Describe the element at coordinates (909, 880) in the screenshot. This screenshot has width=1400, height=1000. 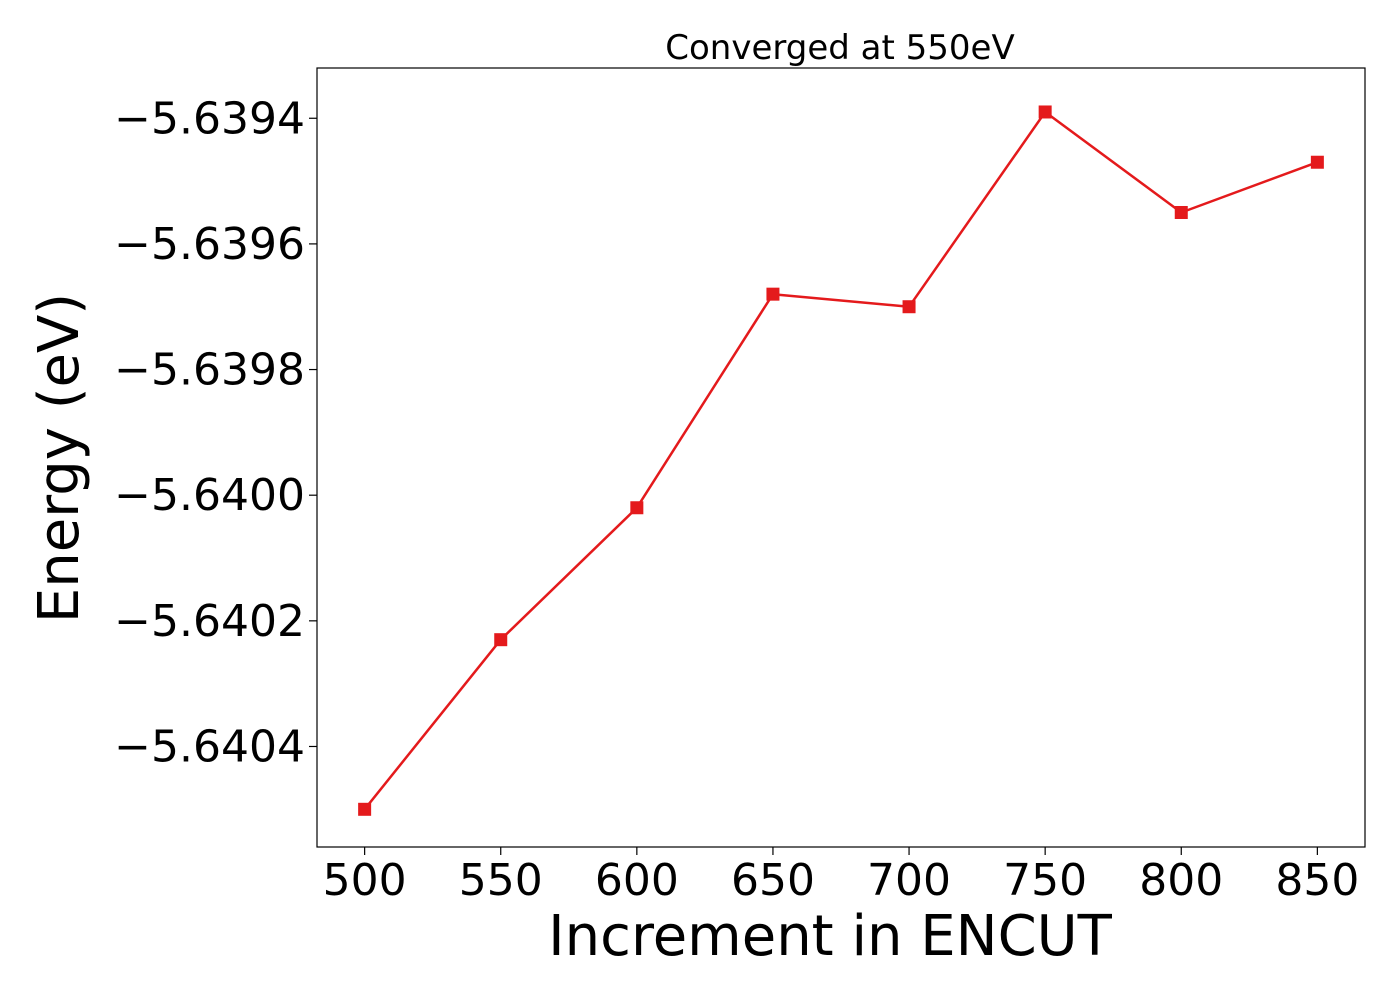
I see `x-tick-label: 700` at that location.